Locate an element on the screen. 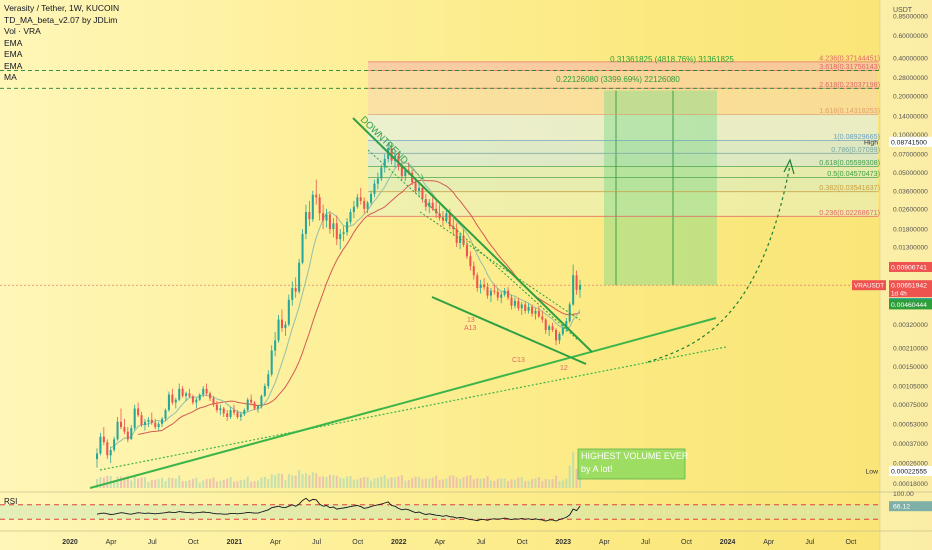 Image resolution: width=932 pixels, height=550 pixels. price-axis-tick: 0.01800000 is located at coordinates (910, 230).